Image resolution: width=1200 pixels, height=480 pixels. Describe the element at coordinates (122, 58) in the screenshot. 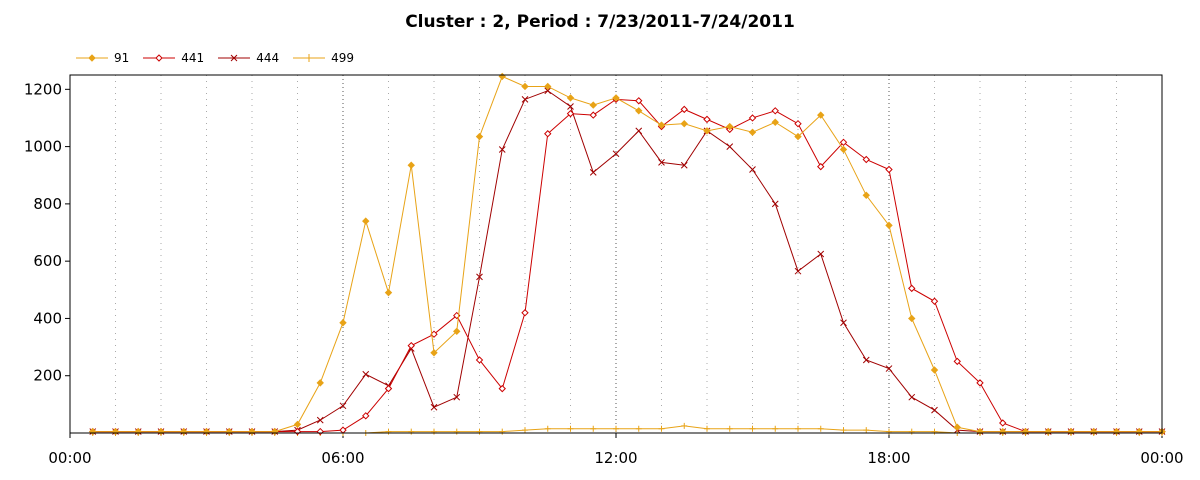

I see `legend-label-91: 91` at that location.